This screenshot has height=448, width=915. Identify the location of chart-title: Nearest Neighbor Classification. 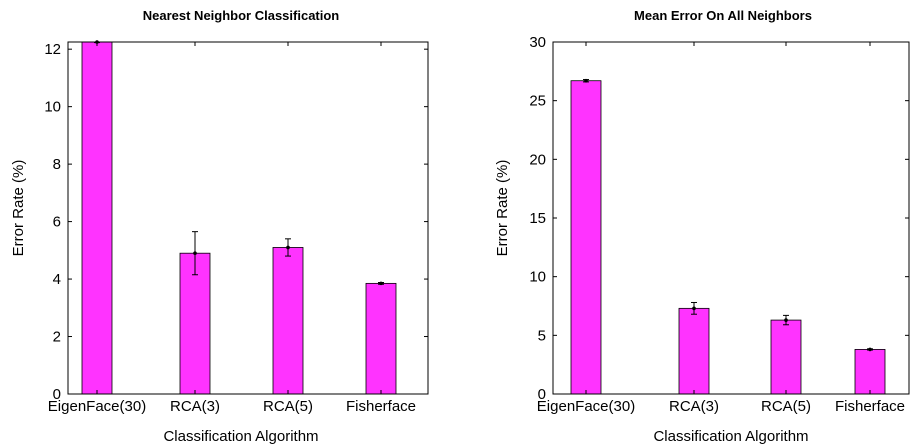
(241, 15).